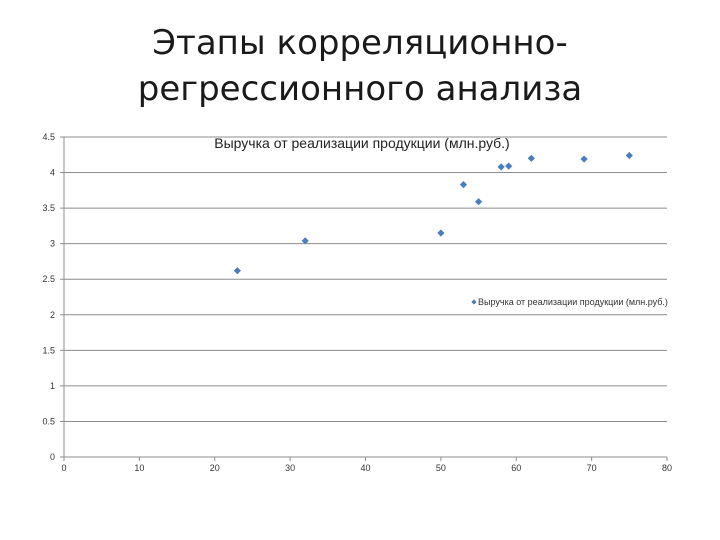 This screenshot has width=720, height=540. I want to click on y-tick-label: 2, so click(52, 315).